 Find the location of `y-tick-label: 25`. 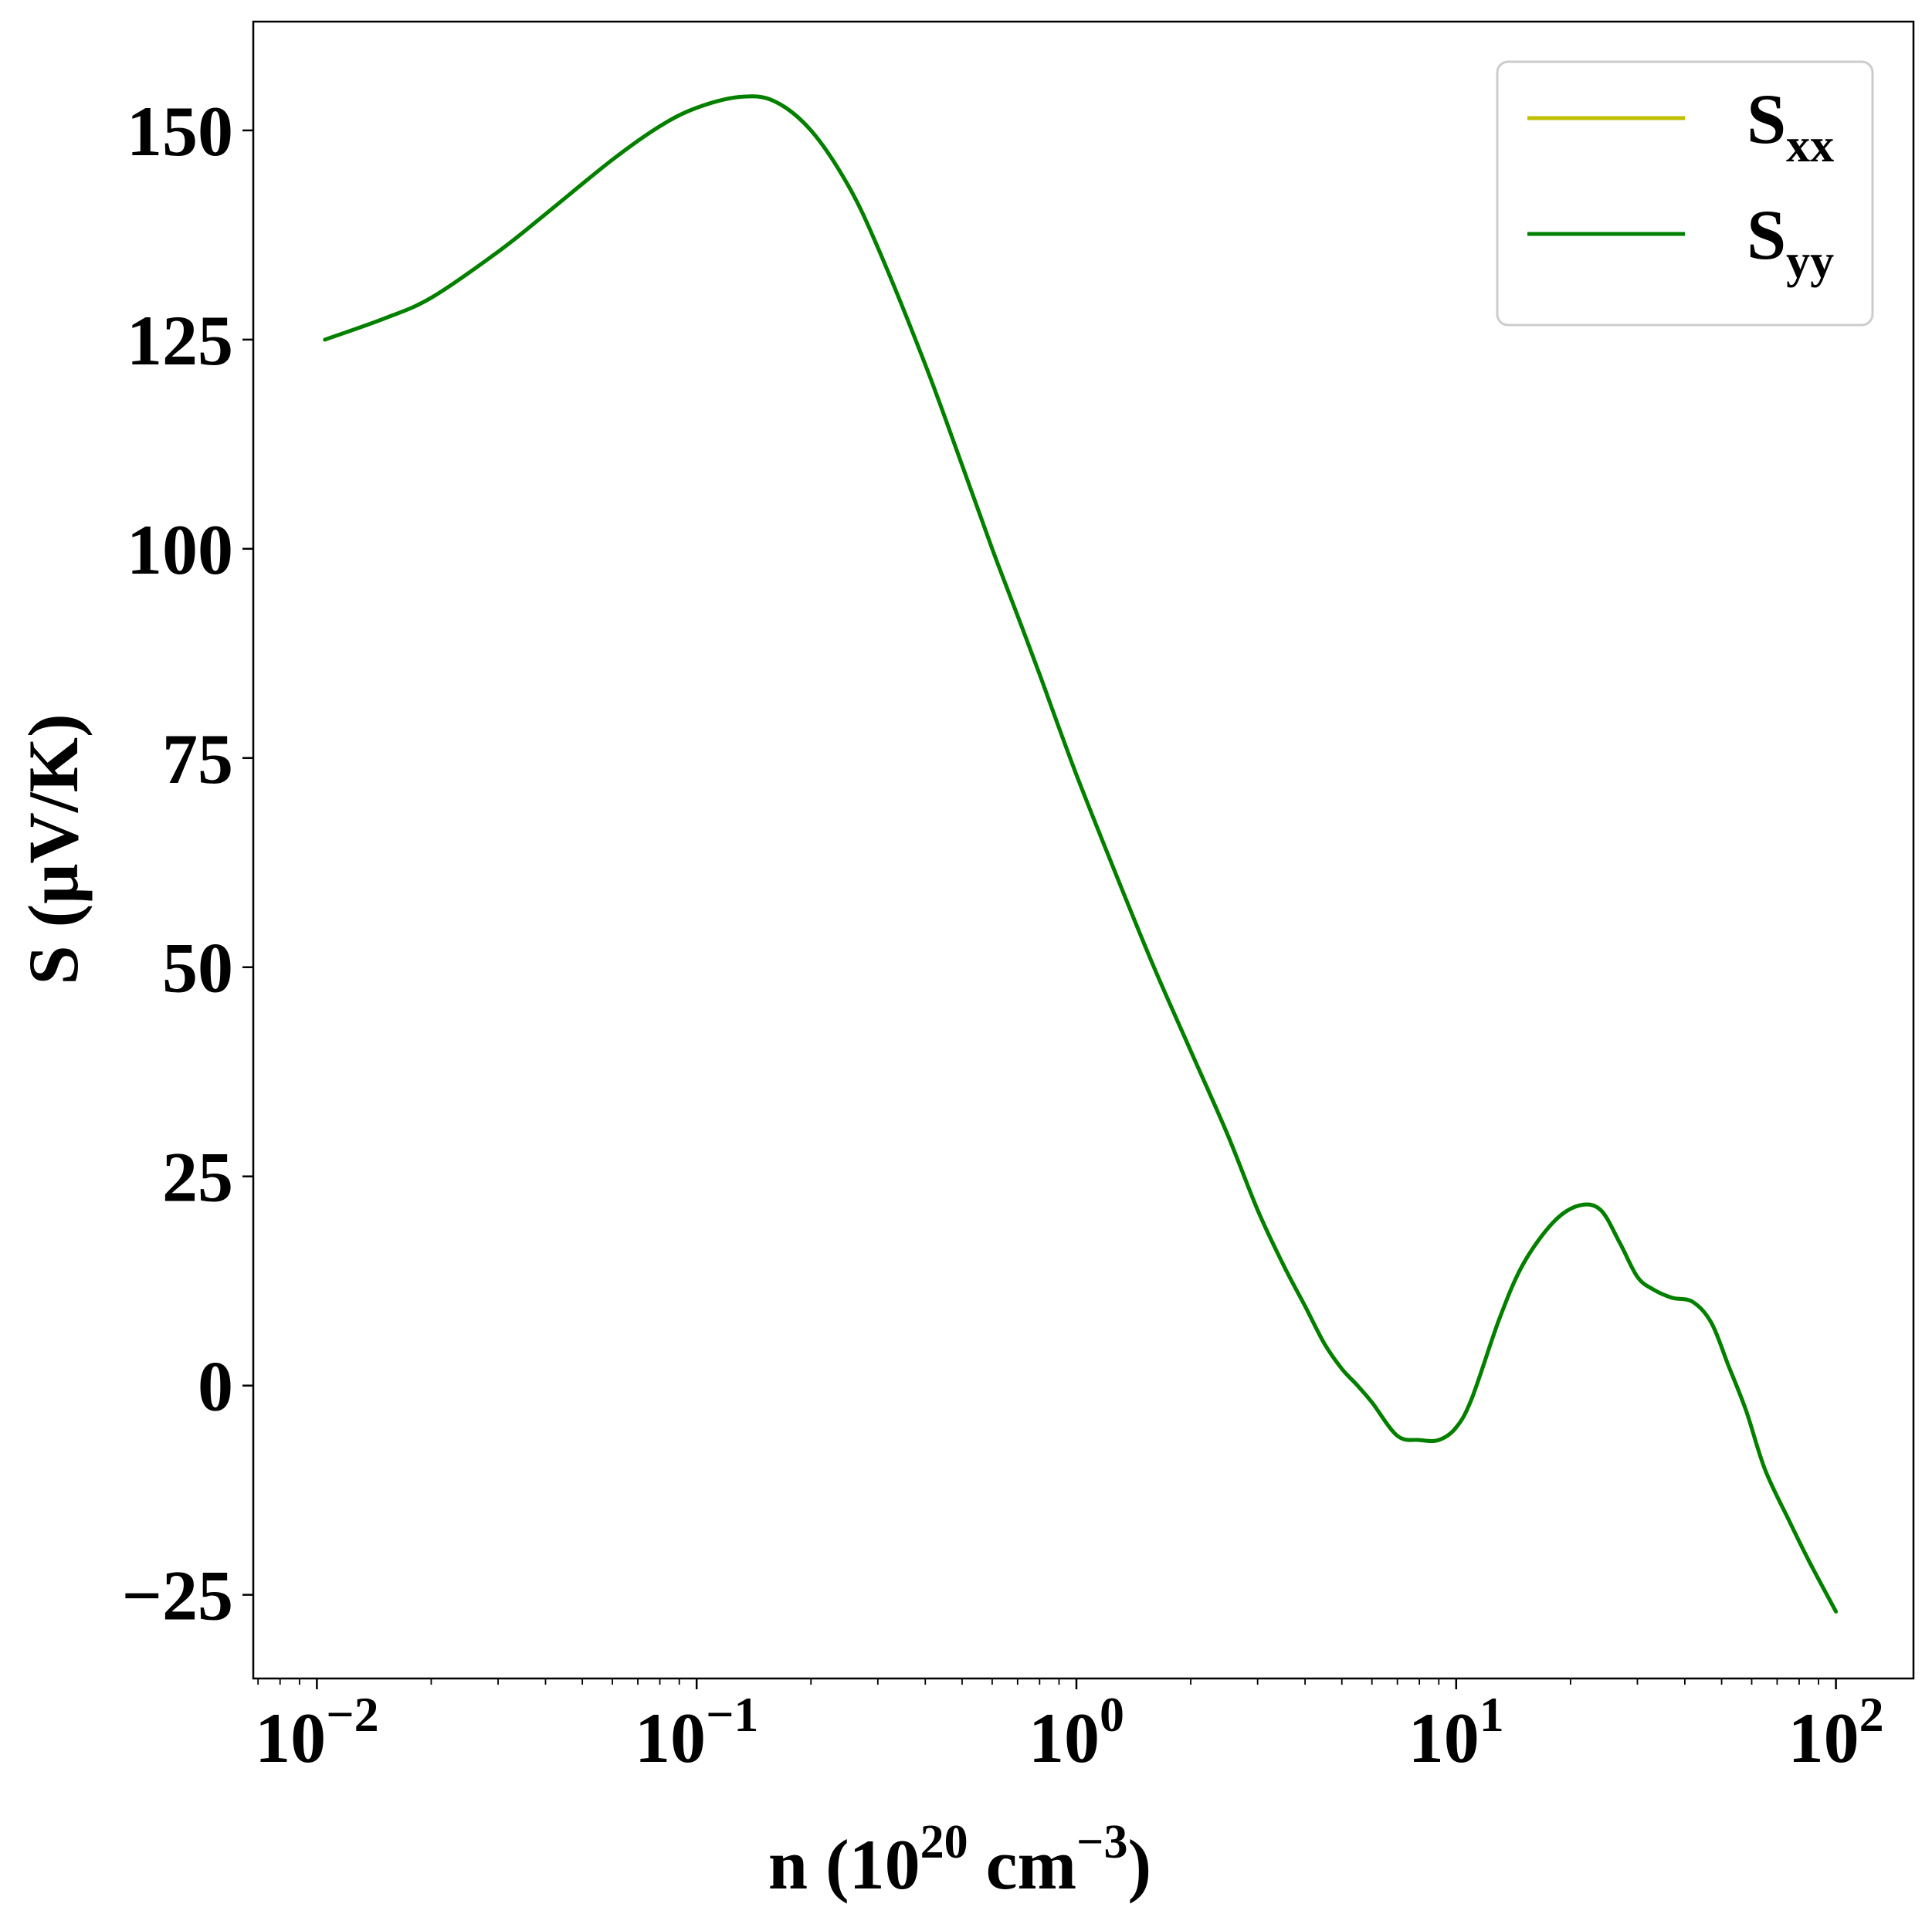

y-tick-label: 25 is located at coordinates (197, 1177).